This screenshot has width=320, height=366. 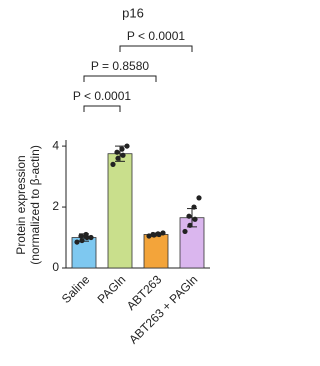 What do you see at coordinates (163, 309) in the screenshot?
I see `x-tick-label: ABT263 + PAGln` at bounding box center [163, 309].